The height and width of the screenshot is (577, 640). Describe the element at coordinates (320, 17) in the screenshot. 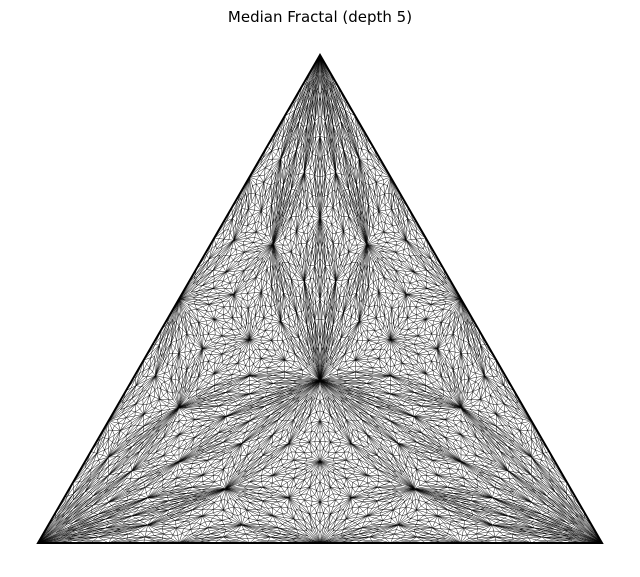

I see `figure-title: Median Fractal (depth 5)` at that location.